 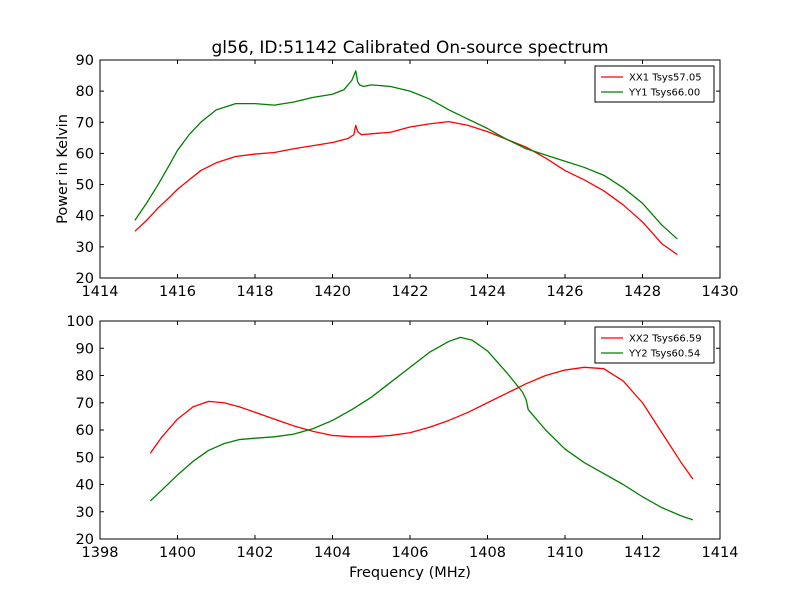 I want to click on x-tick-label: 1428, so click(x=642, y=292).